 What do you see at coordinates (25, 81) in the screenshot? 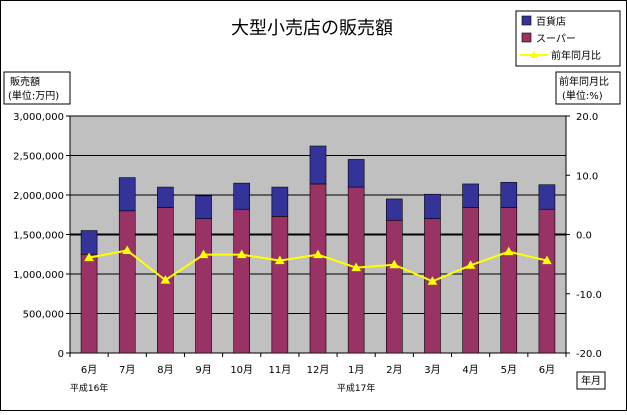
I see `y-left-title-line1: 販売額` at bounding box center [25, 81].